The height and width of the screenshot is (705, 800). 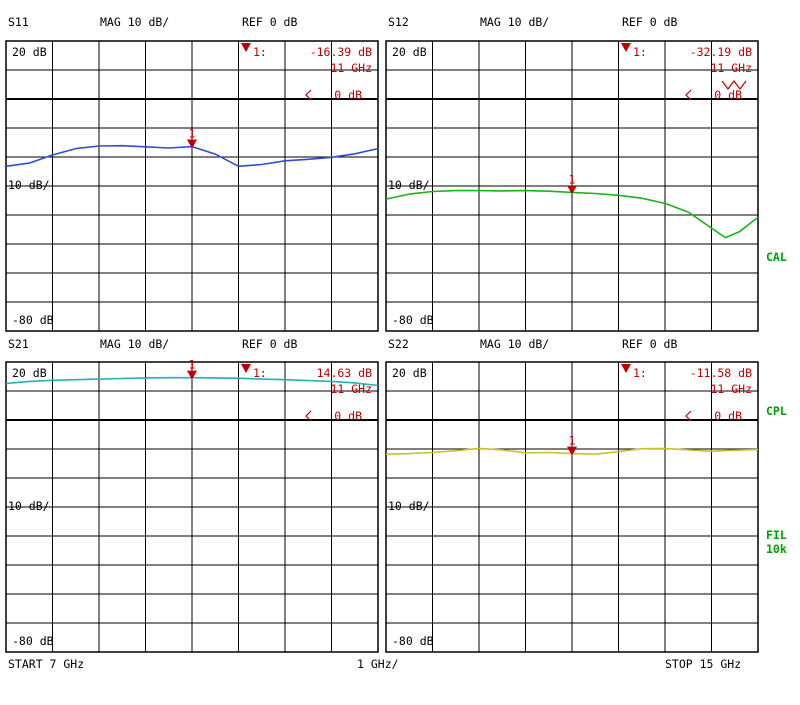 I want to click on channel-label: S11, so click(x=18, y=22).